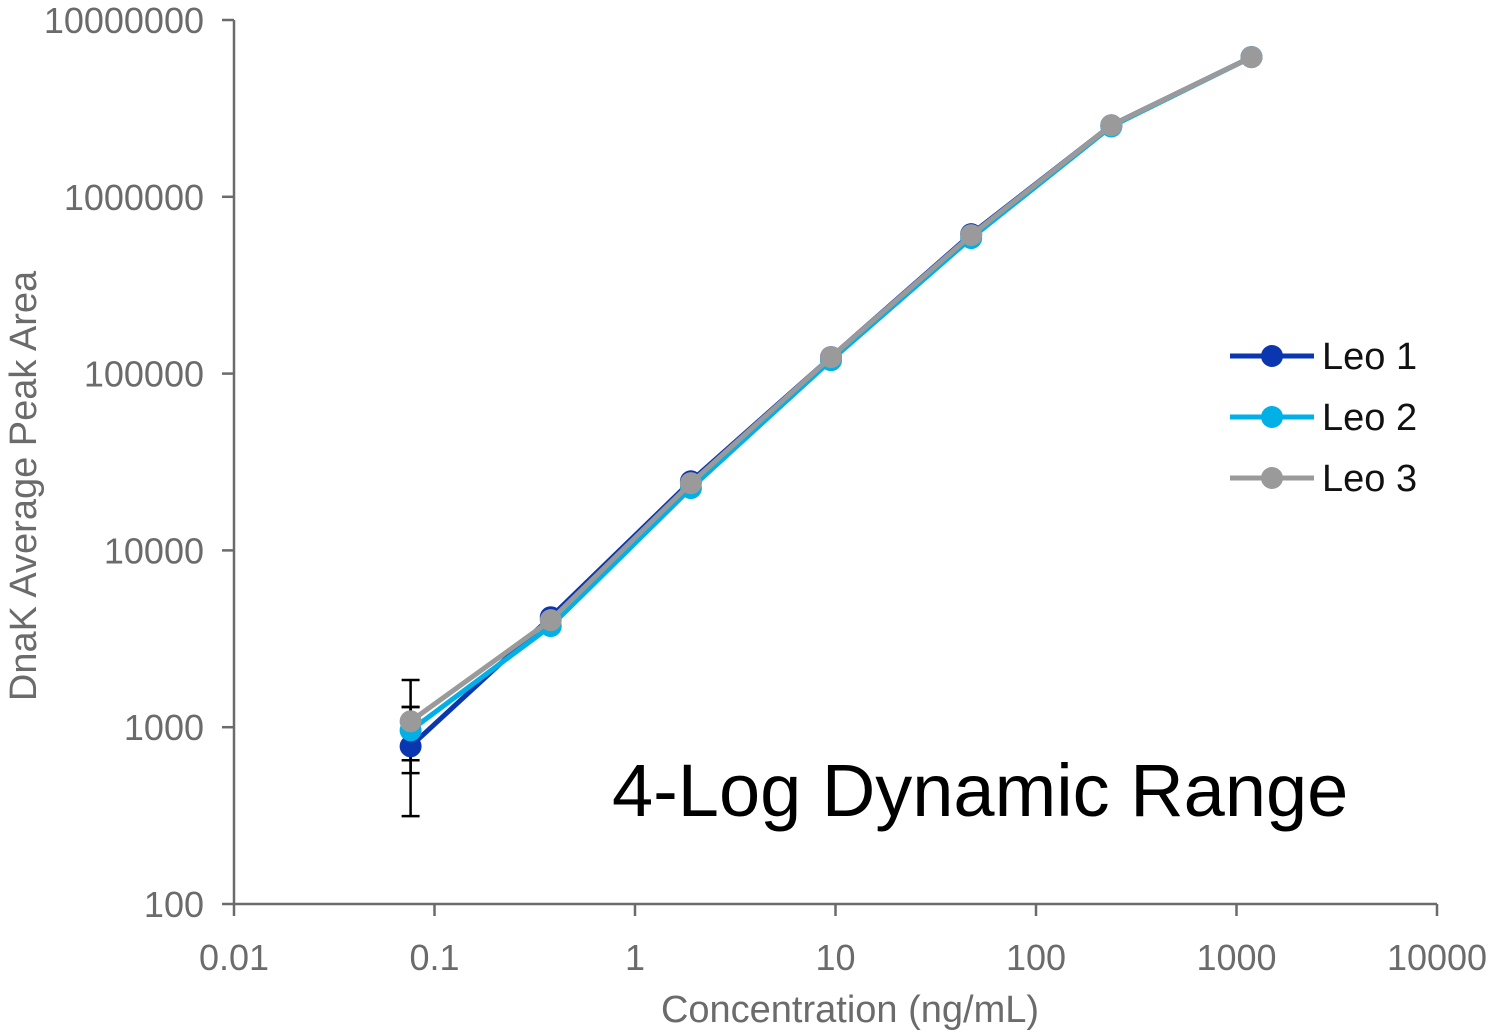 Image resolution: width=1496 pixels, height=1036 pixels. I want to click on legend-item: Leo 3, so click(1323, 479).